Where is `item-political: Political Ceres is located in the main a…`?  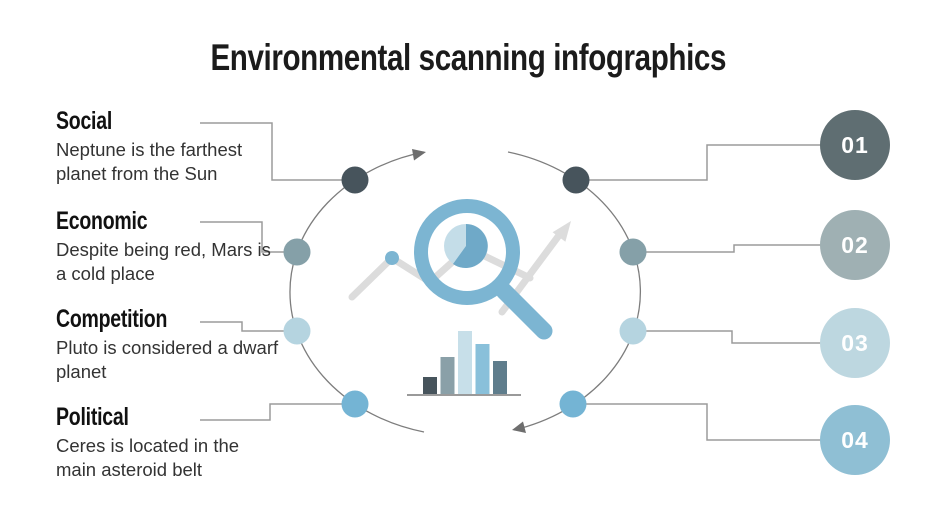 item-political: Political Ceres is located in the main a… is located at coordinates (176, 442).